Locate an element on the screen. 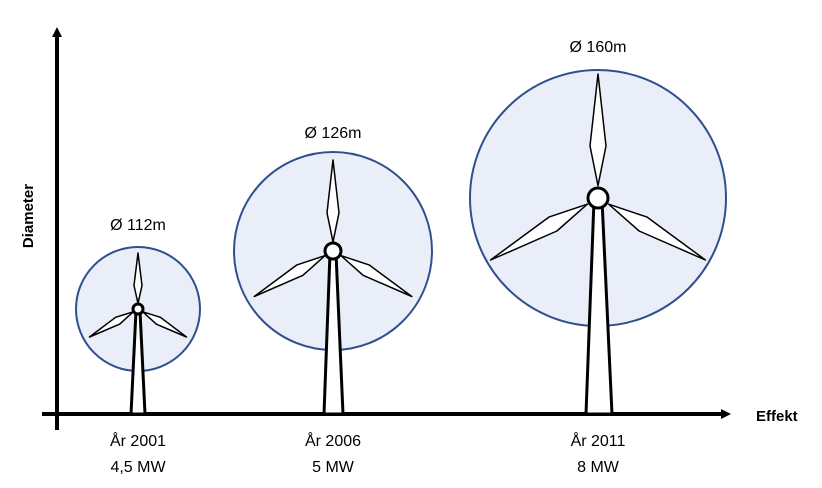  year-label: År 2006 is located at coordinates (333, 440).